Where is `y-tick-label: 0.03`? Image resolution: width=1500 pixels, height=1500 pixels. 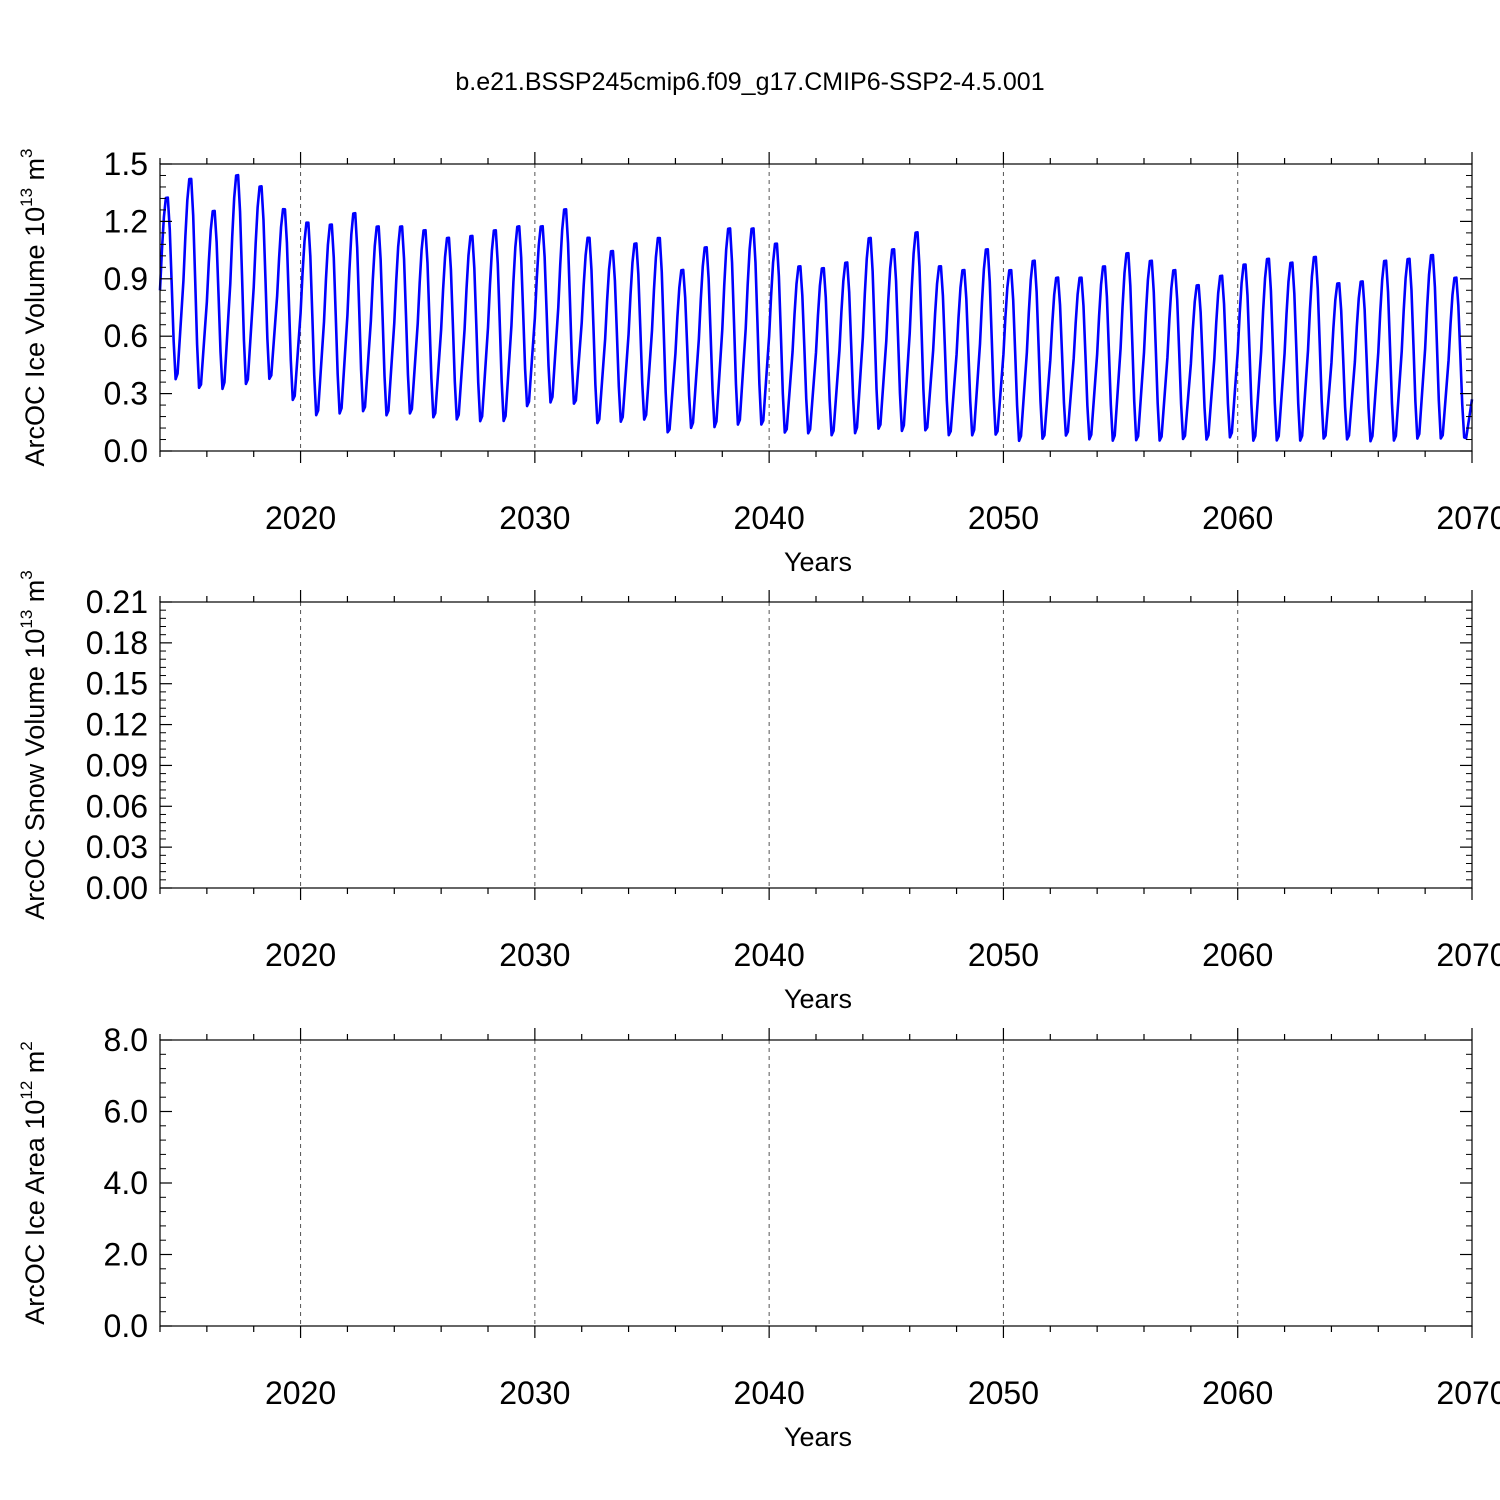
y-tick-label: 0.03 is located at coordinates (117, 847).